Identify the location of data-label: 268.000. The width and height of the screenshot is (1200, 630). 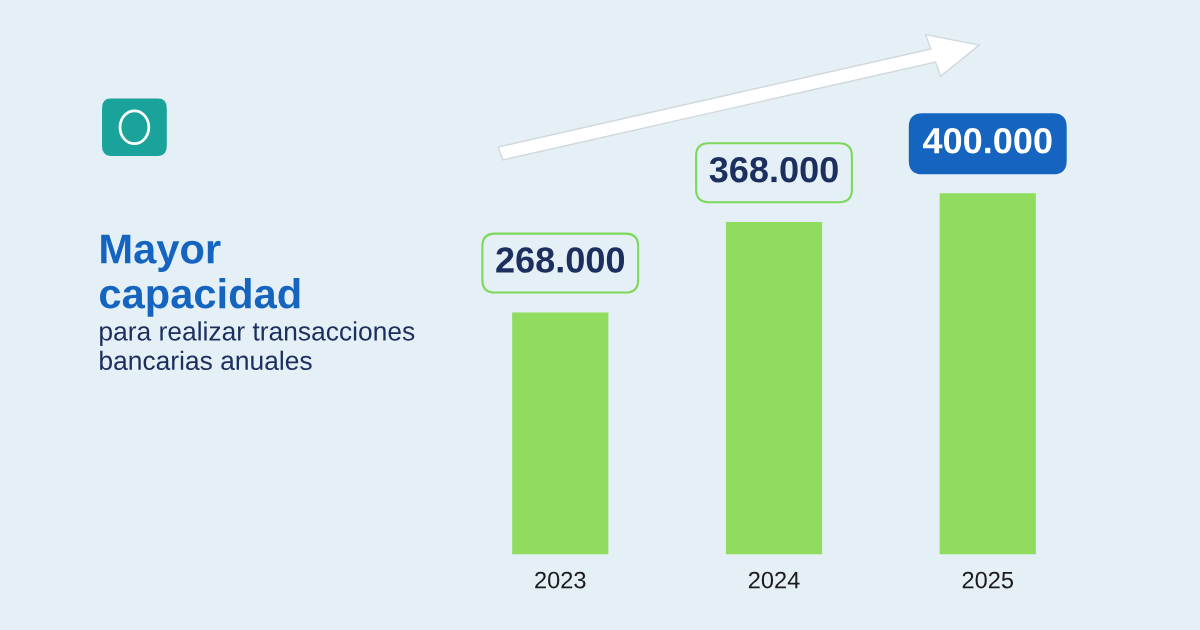
(560, 260).